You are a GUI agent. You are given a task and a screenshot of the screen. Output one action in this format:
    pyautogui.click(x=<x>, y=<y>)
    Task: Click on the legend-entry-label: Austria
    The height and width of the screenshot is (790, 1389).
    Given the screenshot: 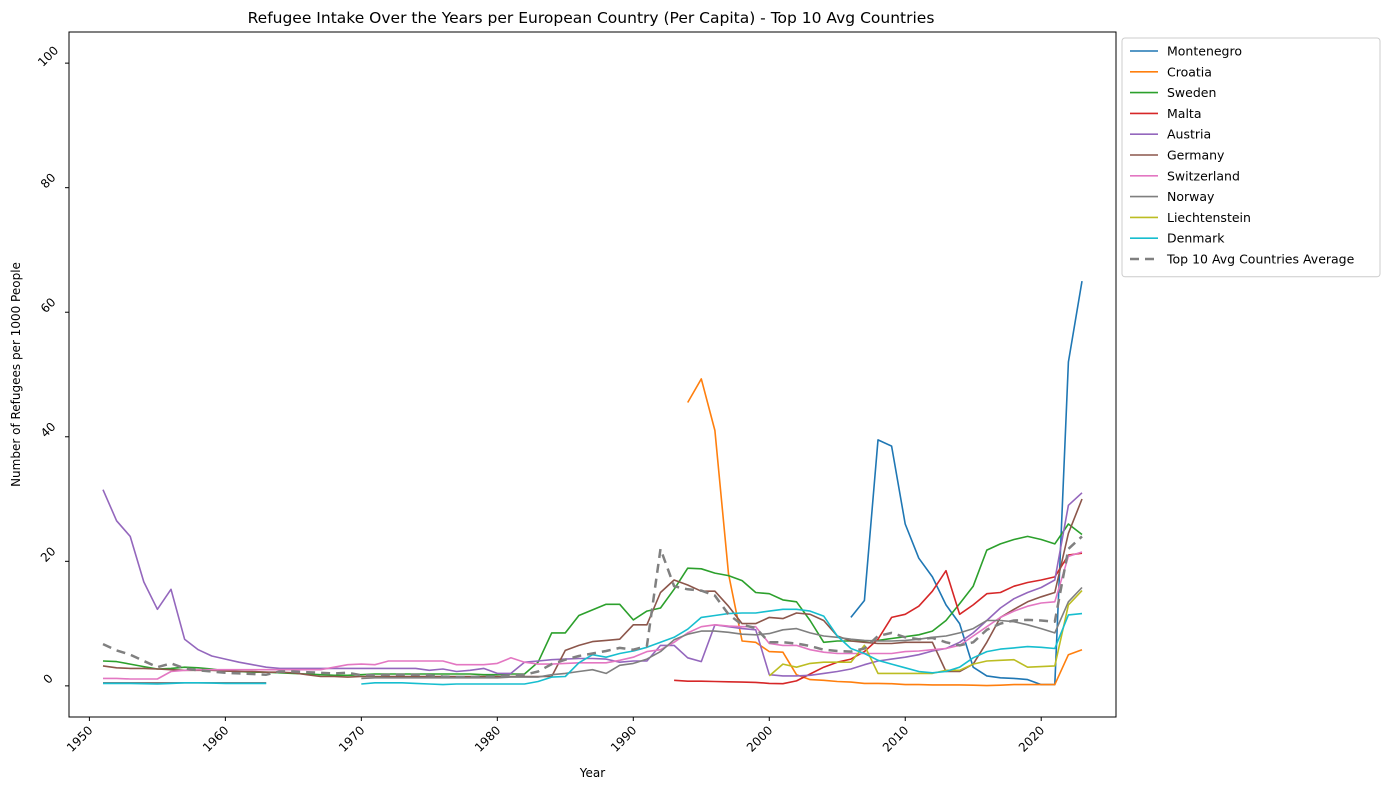 What is the action you would take?
    pyautogui.click(x=1189, y=134)
    